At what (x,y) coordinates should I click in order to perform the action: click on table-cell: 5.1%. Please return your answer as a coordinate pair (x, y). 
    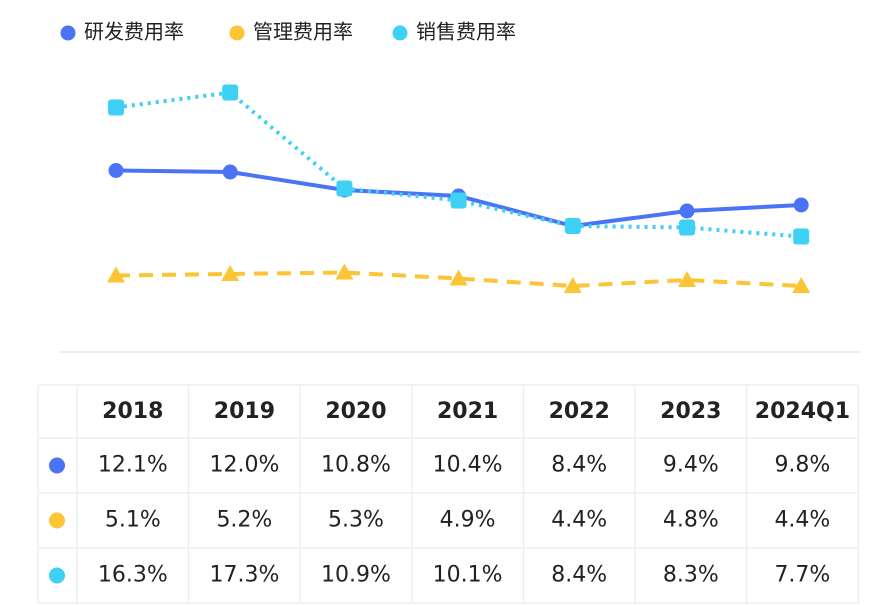
    Looking at the image, I should click on (133, 520).